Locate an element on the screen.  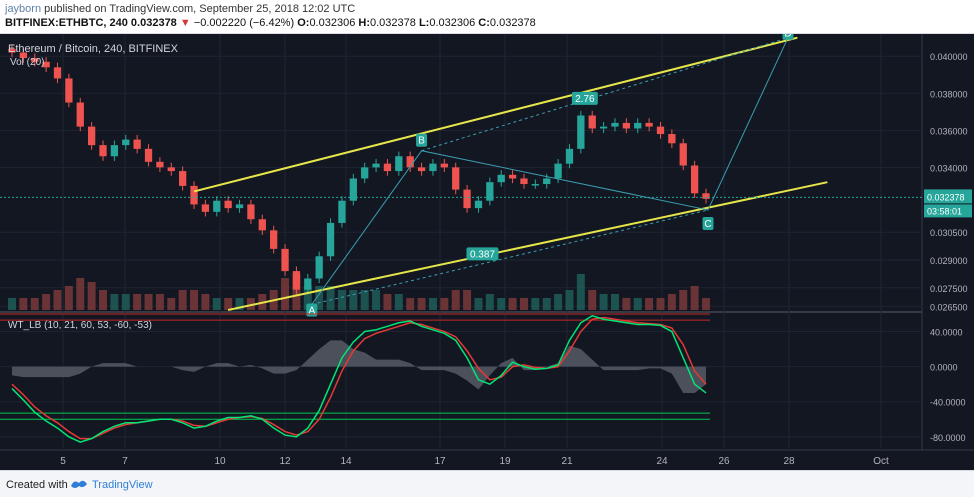
time-tick-label: 12 is located at coordinates (285, 461).